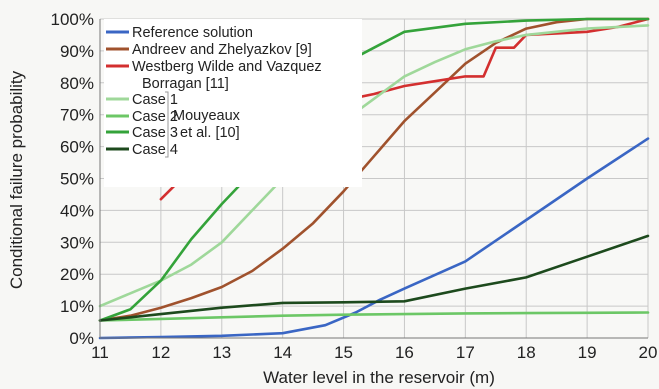 Image resolution: width=659 pixels, height=389 pixels. What do you see at coordinates (648, 352) in the screenshot?
I see `x-tick-label: 20` at bounding box center [648, 352].